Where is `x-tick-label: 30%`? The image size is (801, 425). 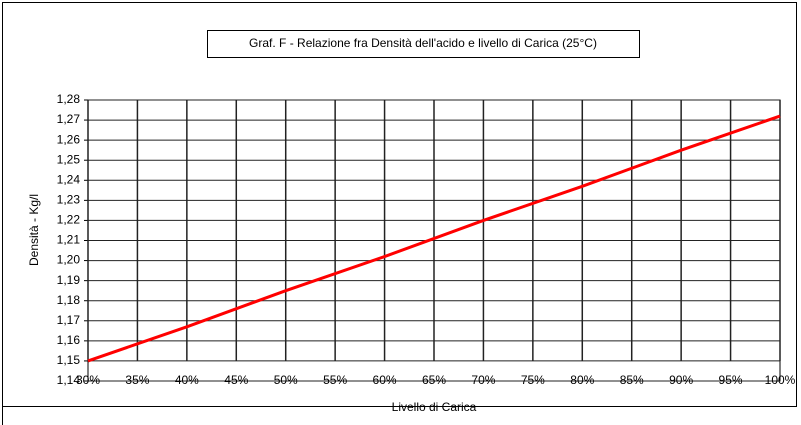 x-tick-label: 30% is located at coordinates (88, 380).